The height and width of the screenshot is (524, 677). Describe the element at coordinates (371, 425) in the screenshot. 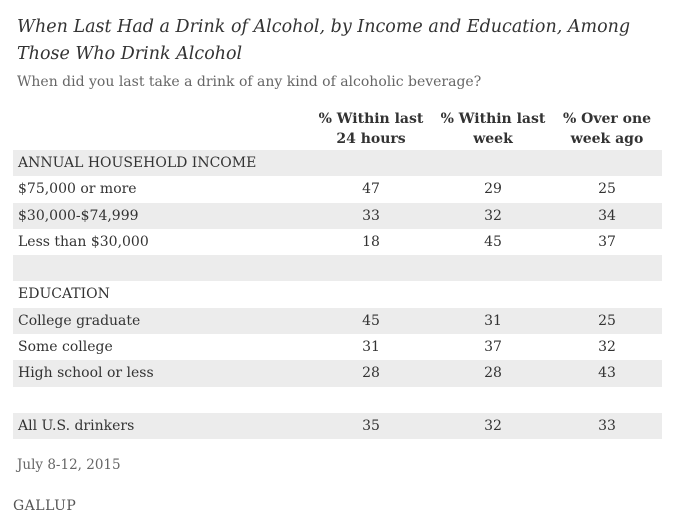

I see `table-cell: 35` at that location.